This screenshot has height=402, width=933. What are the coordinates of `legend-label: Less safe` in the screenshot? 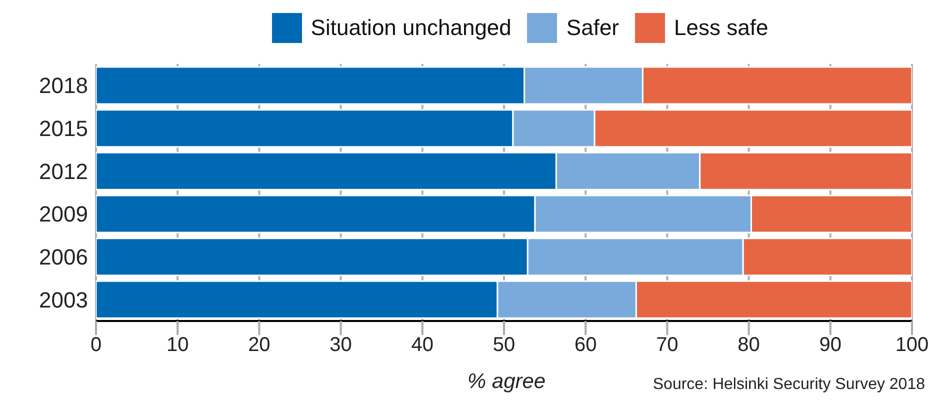 It's located at (721, 28).